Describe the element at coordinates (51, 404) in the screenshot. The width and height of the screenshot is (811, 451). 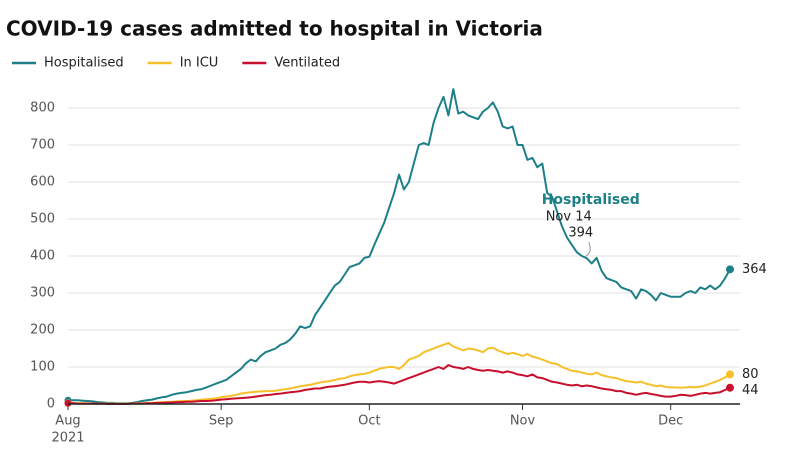
I see `y-tick-label: 0` at that location.